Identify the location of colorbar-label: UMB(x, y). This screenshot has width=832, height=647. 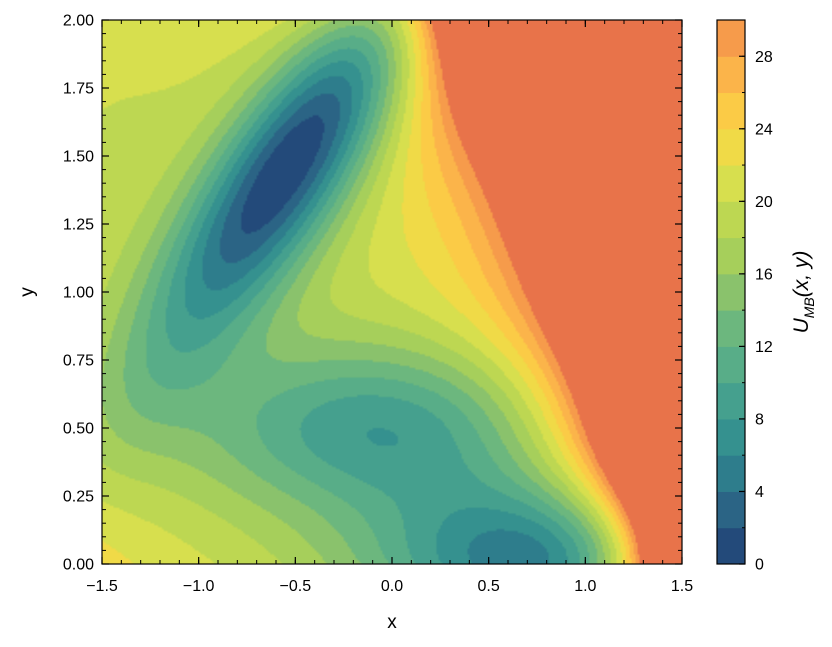
(803, 292).